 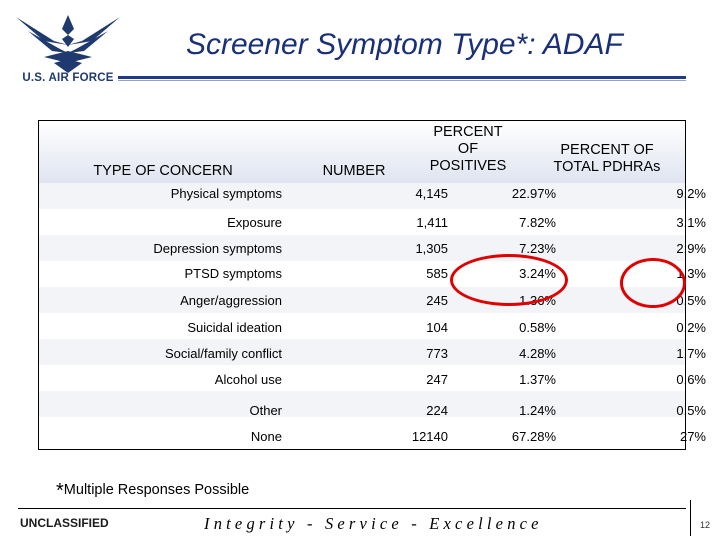 What do you see at coordinates (692, 436) in the screenshot?
I see `row-percent-total: 27%` at bounding box center [692, 436].